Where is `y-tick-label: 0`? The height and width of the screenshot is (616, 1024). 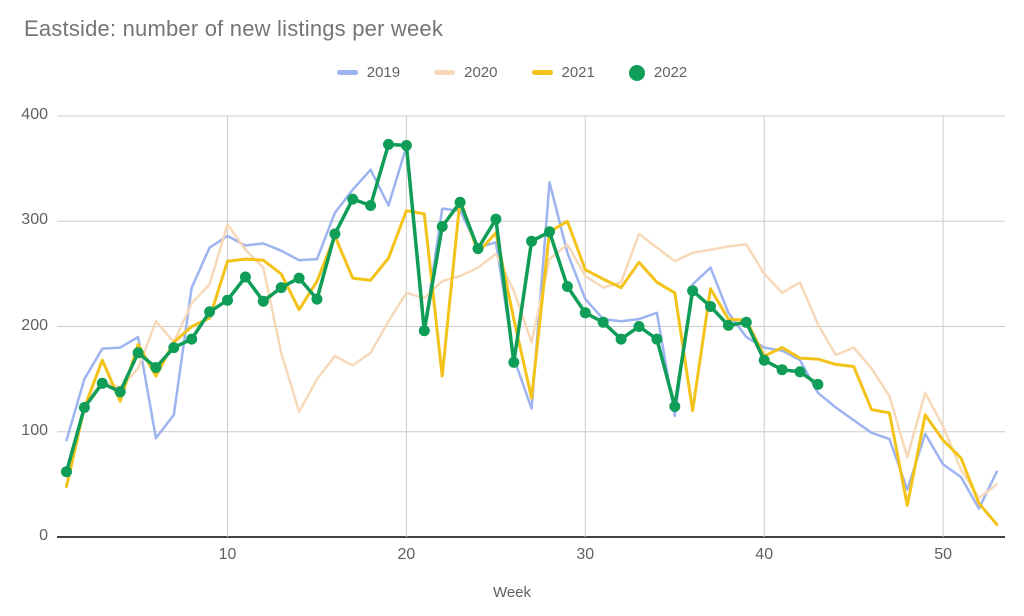
y-tick-label: 0 is located at coordinates (43, 535).